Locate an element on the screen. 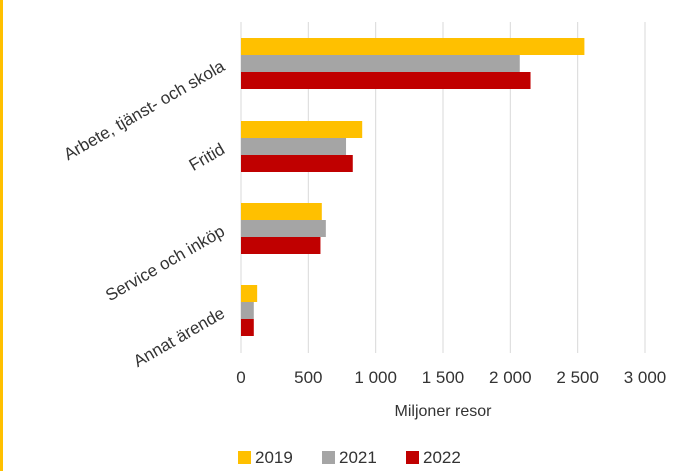 This screenshot has height=471, width=677. x-tick-labels: 0 500 1 000 1 500 2 000 2 500 3 000 is located at coordinates (451, 377).